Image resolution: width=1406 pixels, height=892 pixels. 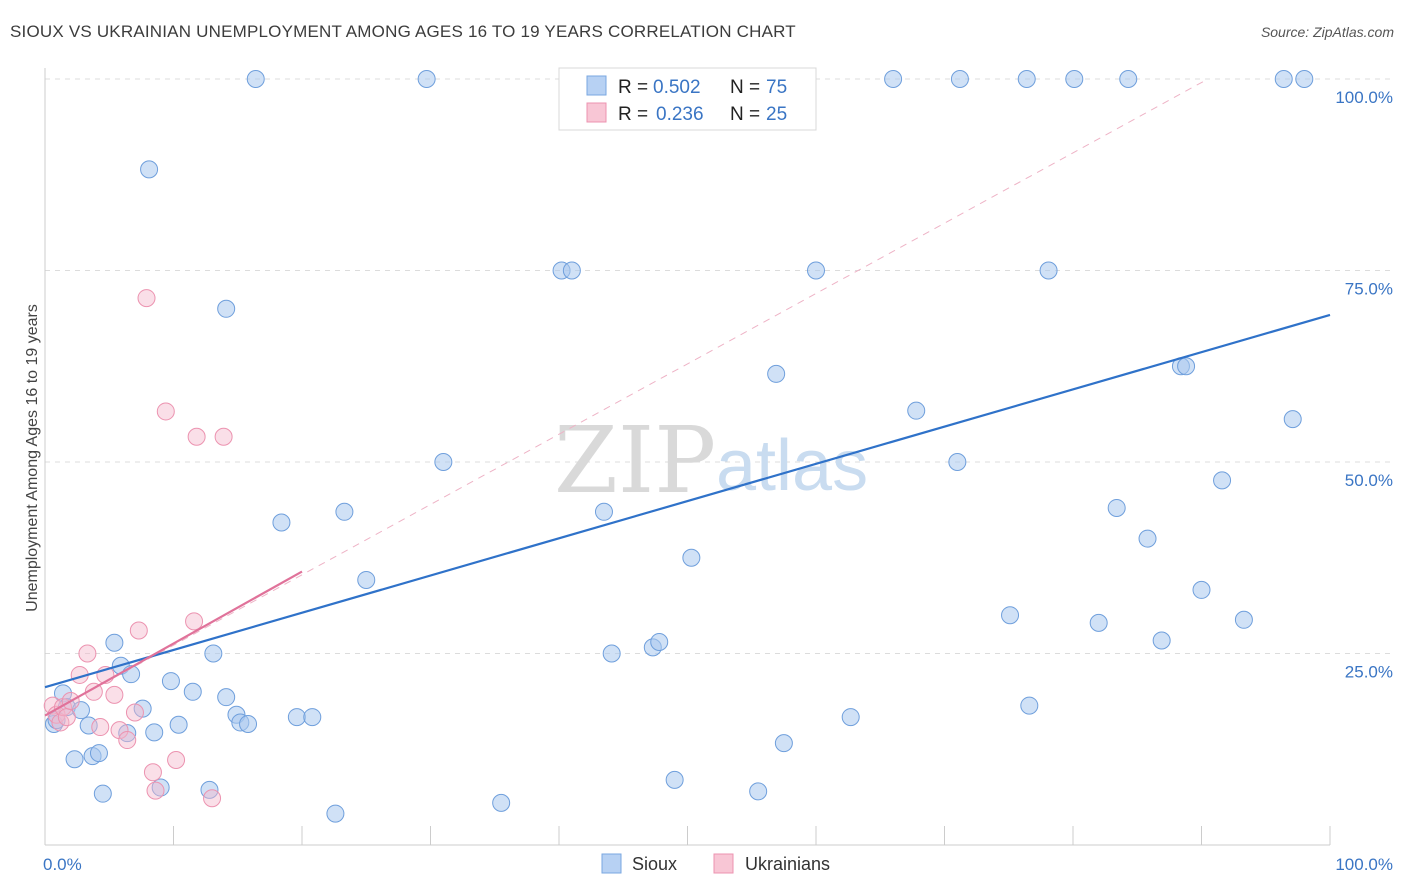 I want to click on watermark-atlas: atlas, so click(x=792, y=466).